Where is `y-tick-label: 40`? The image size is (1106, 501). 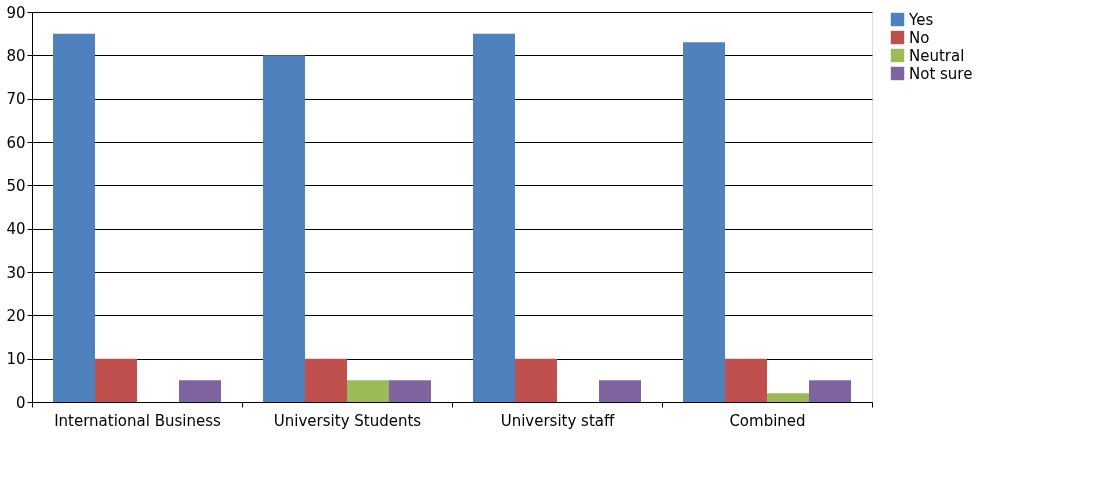
y-tick-label: 40 is located at coordinates (16, 229).